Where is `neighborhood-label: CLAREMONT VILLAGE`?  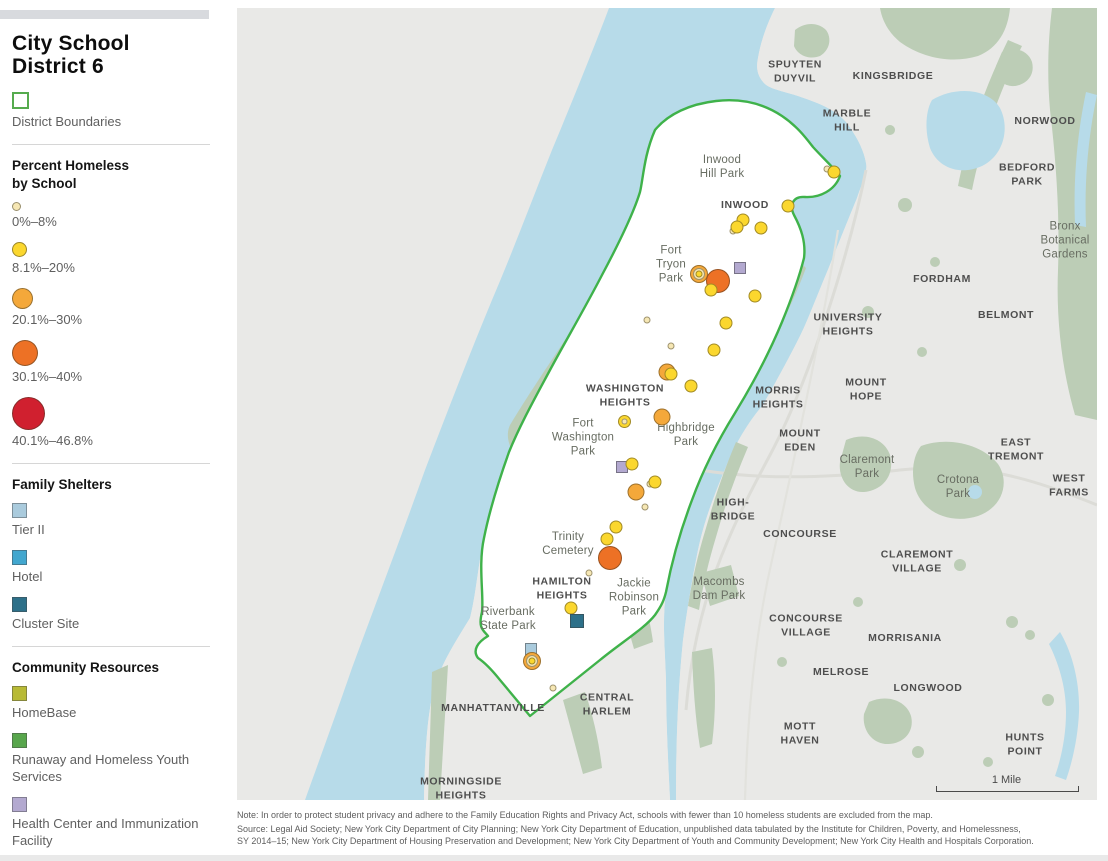 neighborhood-label: CLAREMONT VILLAGE is located at coordinates (917, 561).